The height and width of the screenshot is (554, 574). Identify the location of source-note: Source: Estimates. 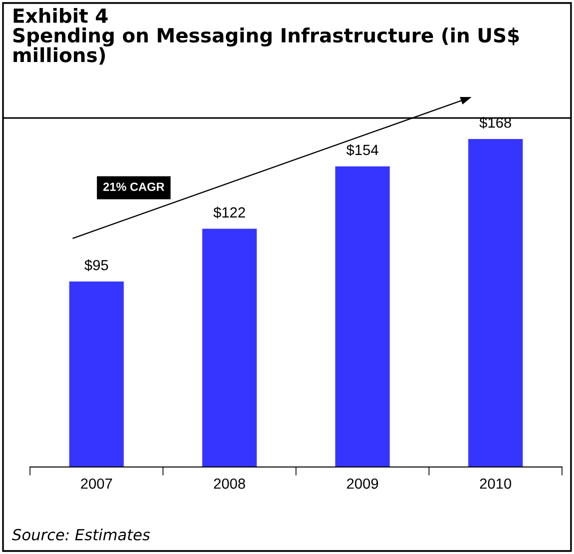
(81, 534).